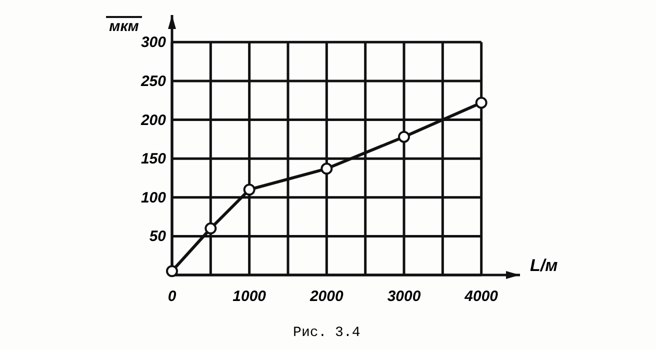 The image size is (656, 350). Describe the element at coordinates (326, 296) in the screenshot. I see `x-tick-label: 2000` at that location.